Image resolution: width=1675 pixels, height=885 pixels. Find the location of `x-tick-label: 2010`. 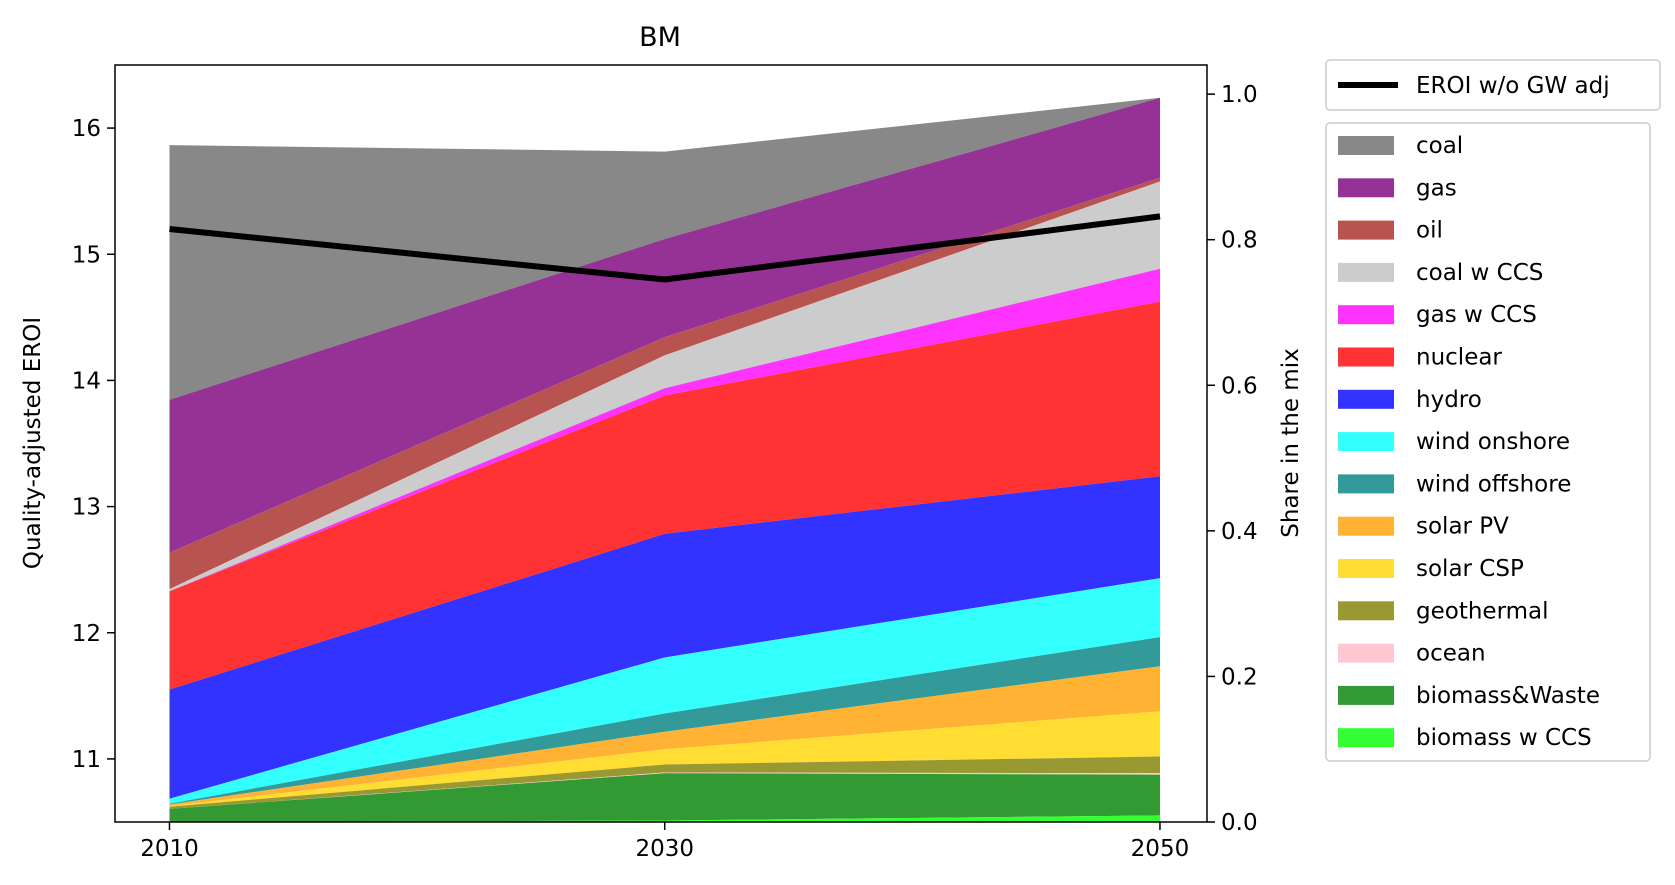

x-tick-label: 2010 is located at coordinates (169, 849).